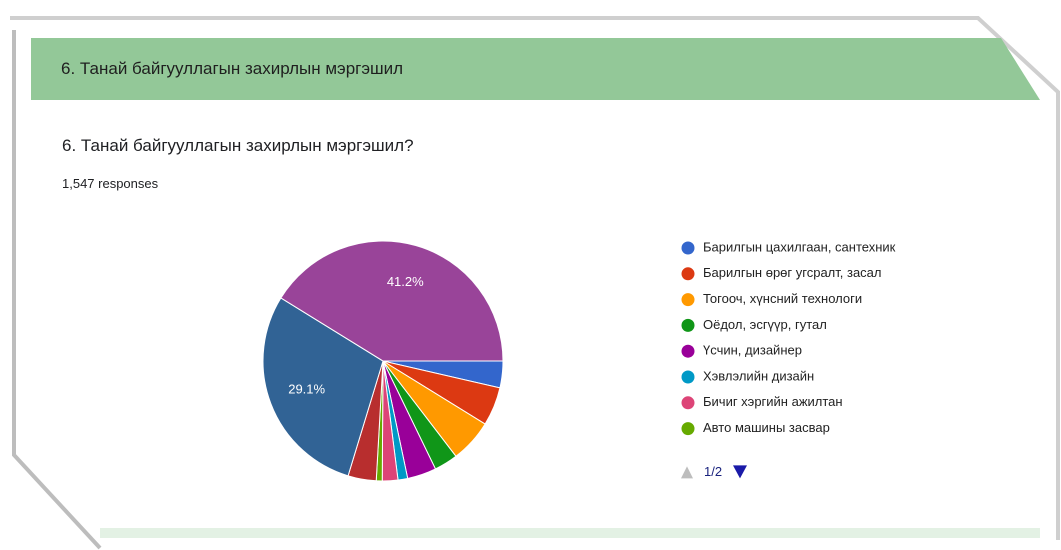  What do you see at coordinates (752, 350) in the screenshot?
I see `legend-label: Үсчин, дизайнер` at bounding box center [752, 350].